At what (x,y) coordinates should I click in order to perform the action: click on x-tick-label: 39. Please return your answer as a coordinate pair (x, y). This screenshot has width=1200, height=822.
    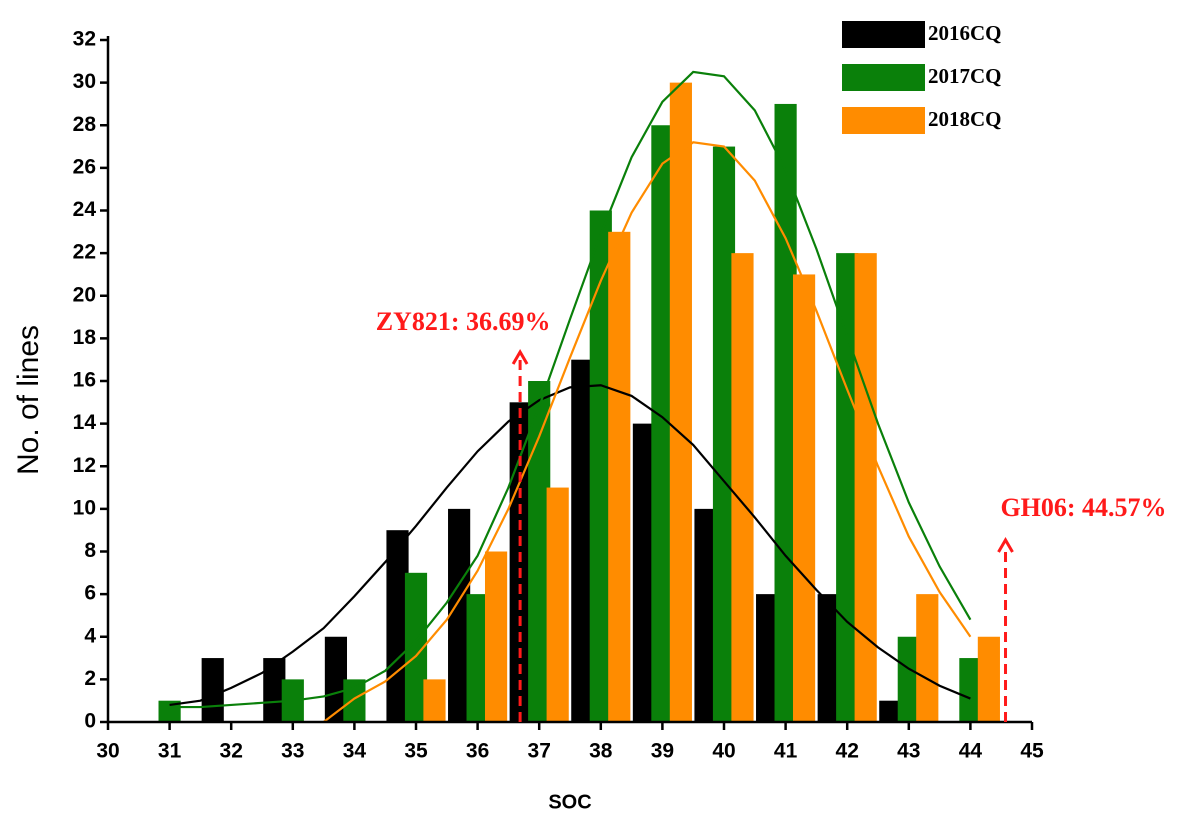
    Looking at the image, I should click on (662, 751).